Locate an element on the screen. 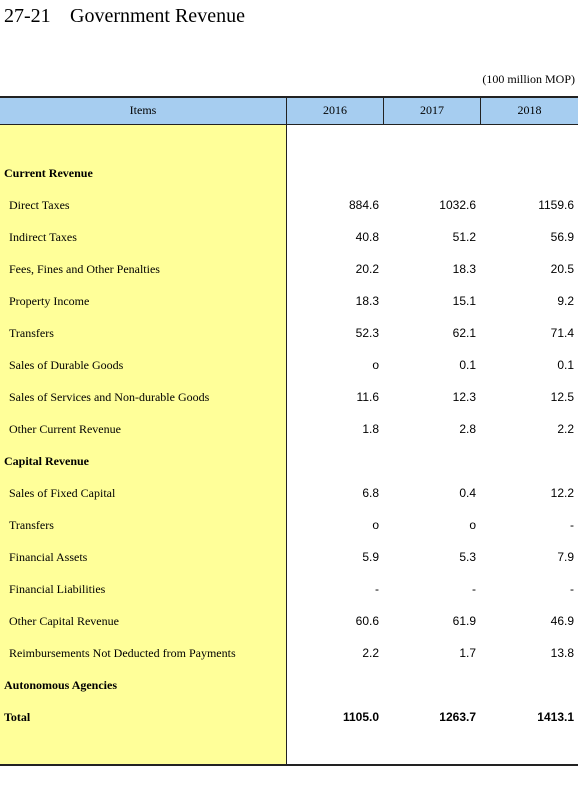  cell-value: 61.9 is located at coordinates (464, 621).